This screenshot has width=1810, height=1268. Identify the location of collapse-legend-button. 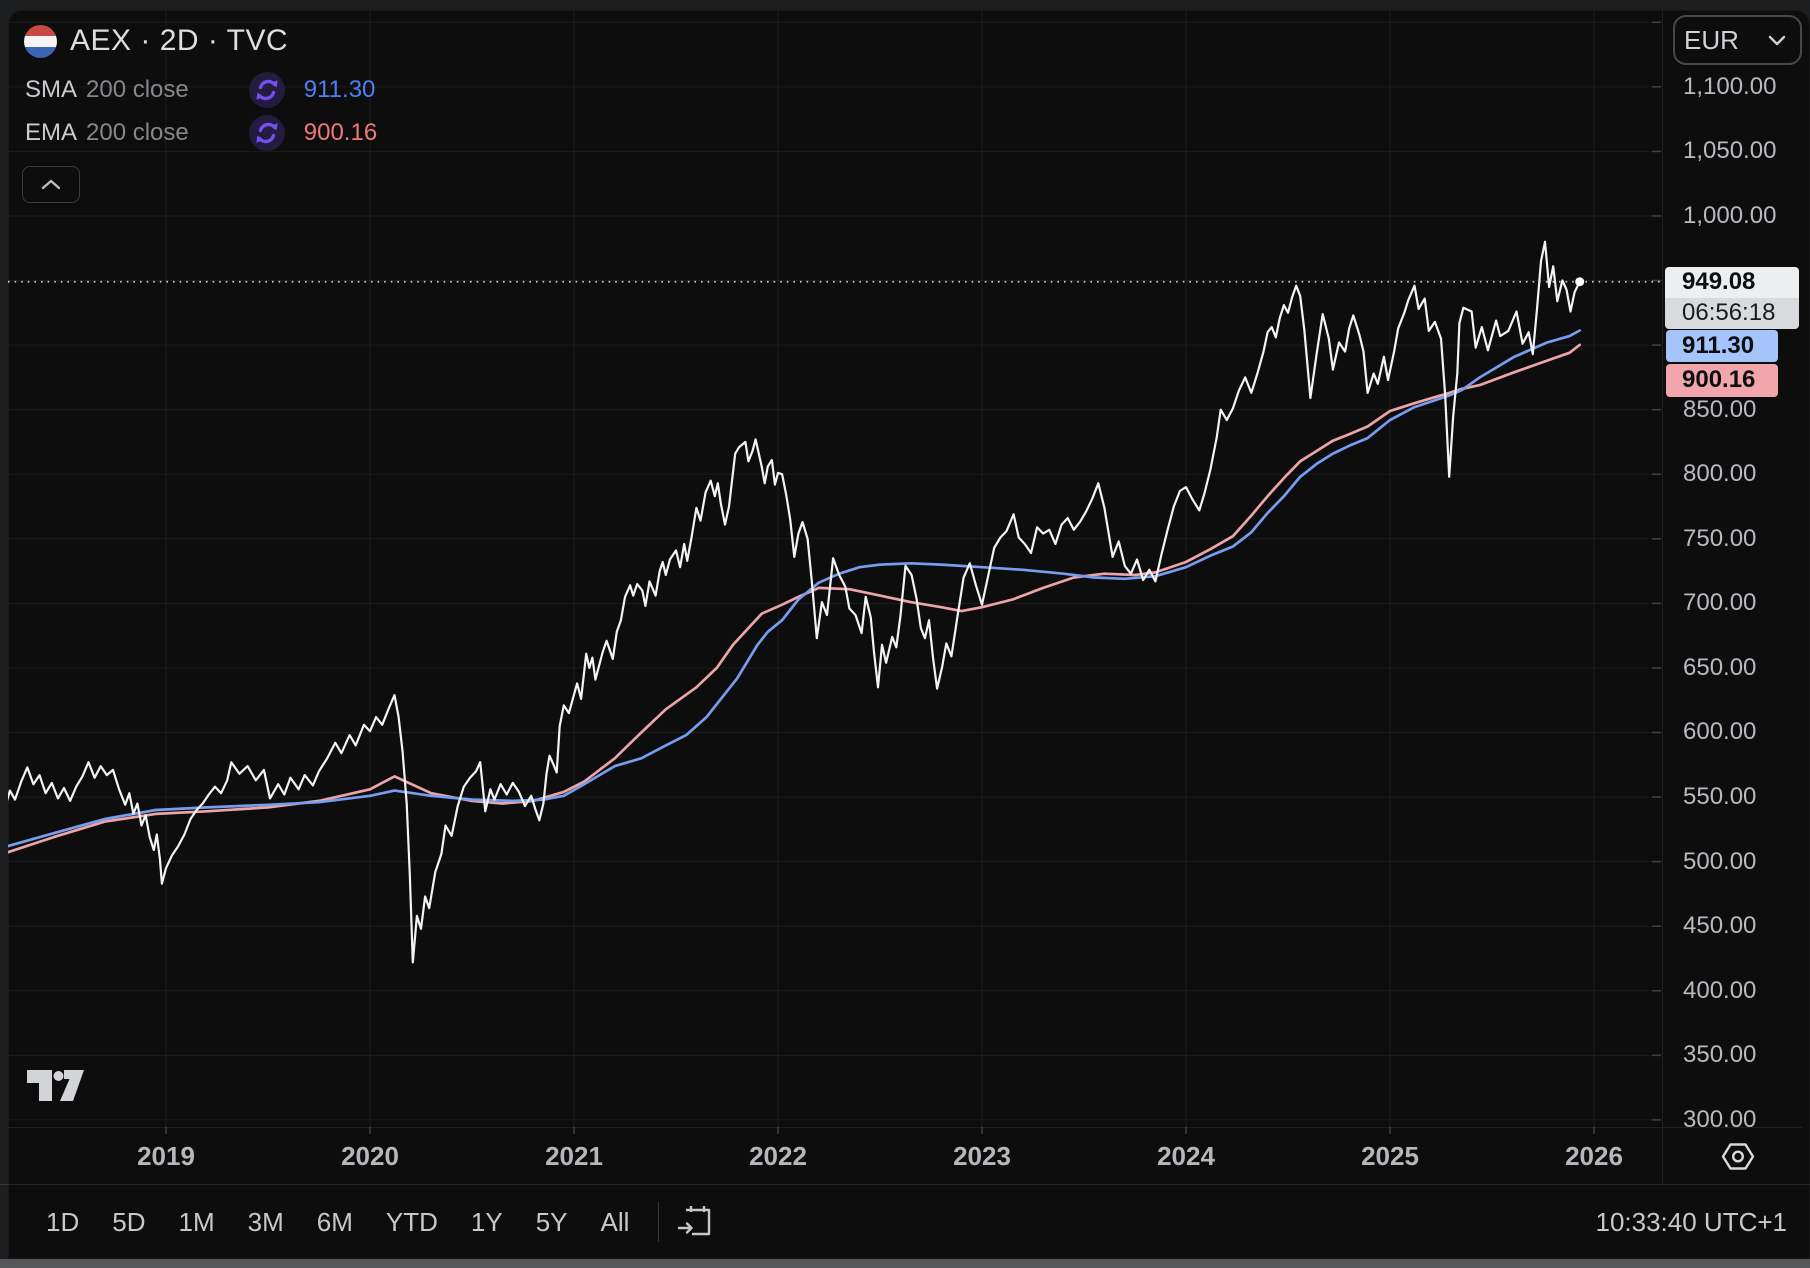
(51, 184).